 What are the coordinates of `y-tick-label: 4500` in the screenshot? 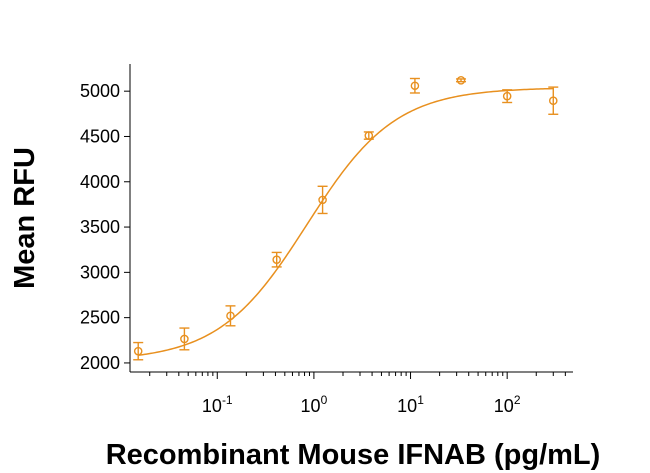 It's located at (100, 136).